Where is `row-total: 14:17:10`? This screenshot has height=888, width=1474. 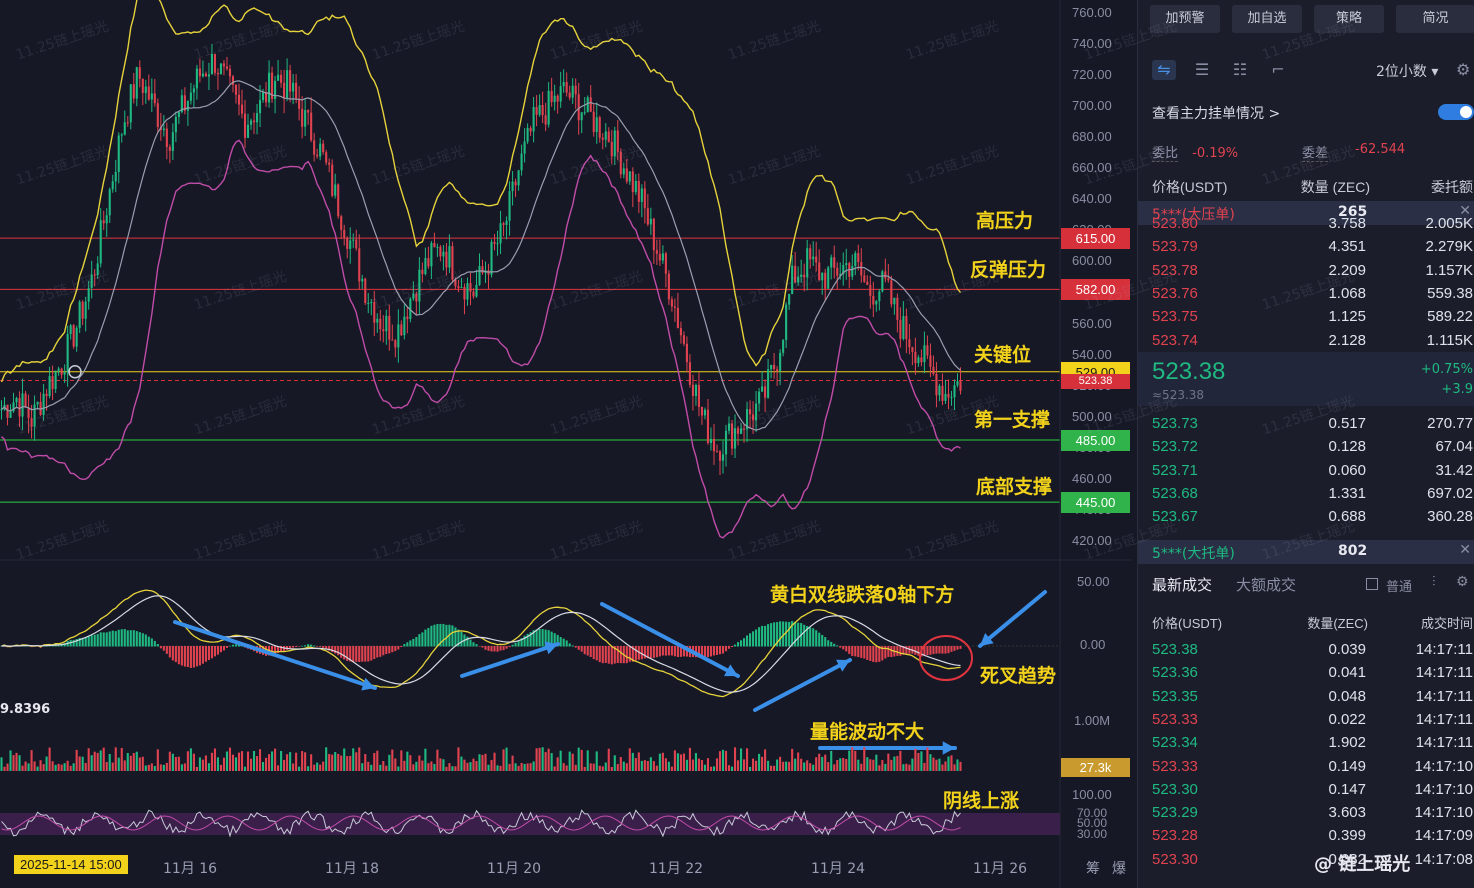
row-total: 14:17:10 is located at coordinates (1443, 789).